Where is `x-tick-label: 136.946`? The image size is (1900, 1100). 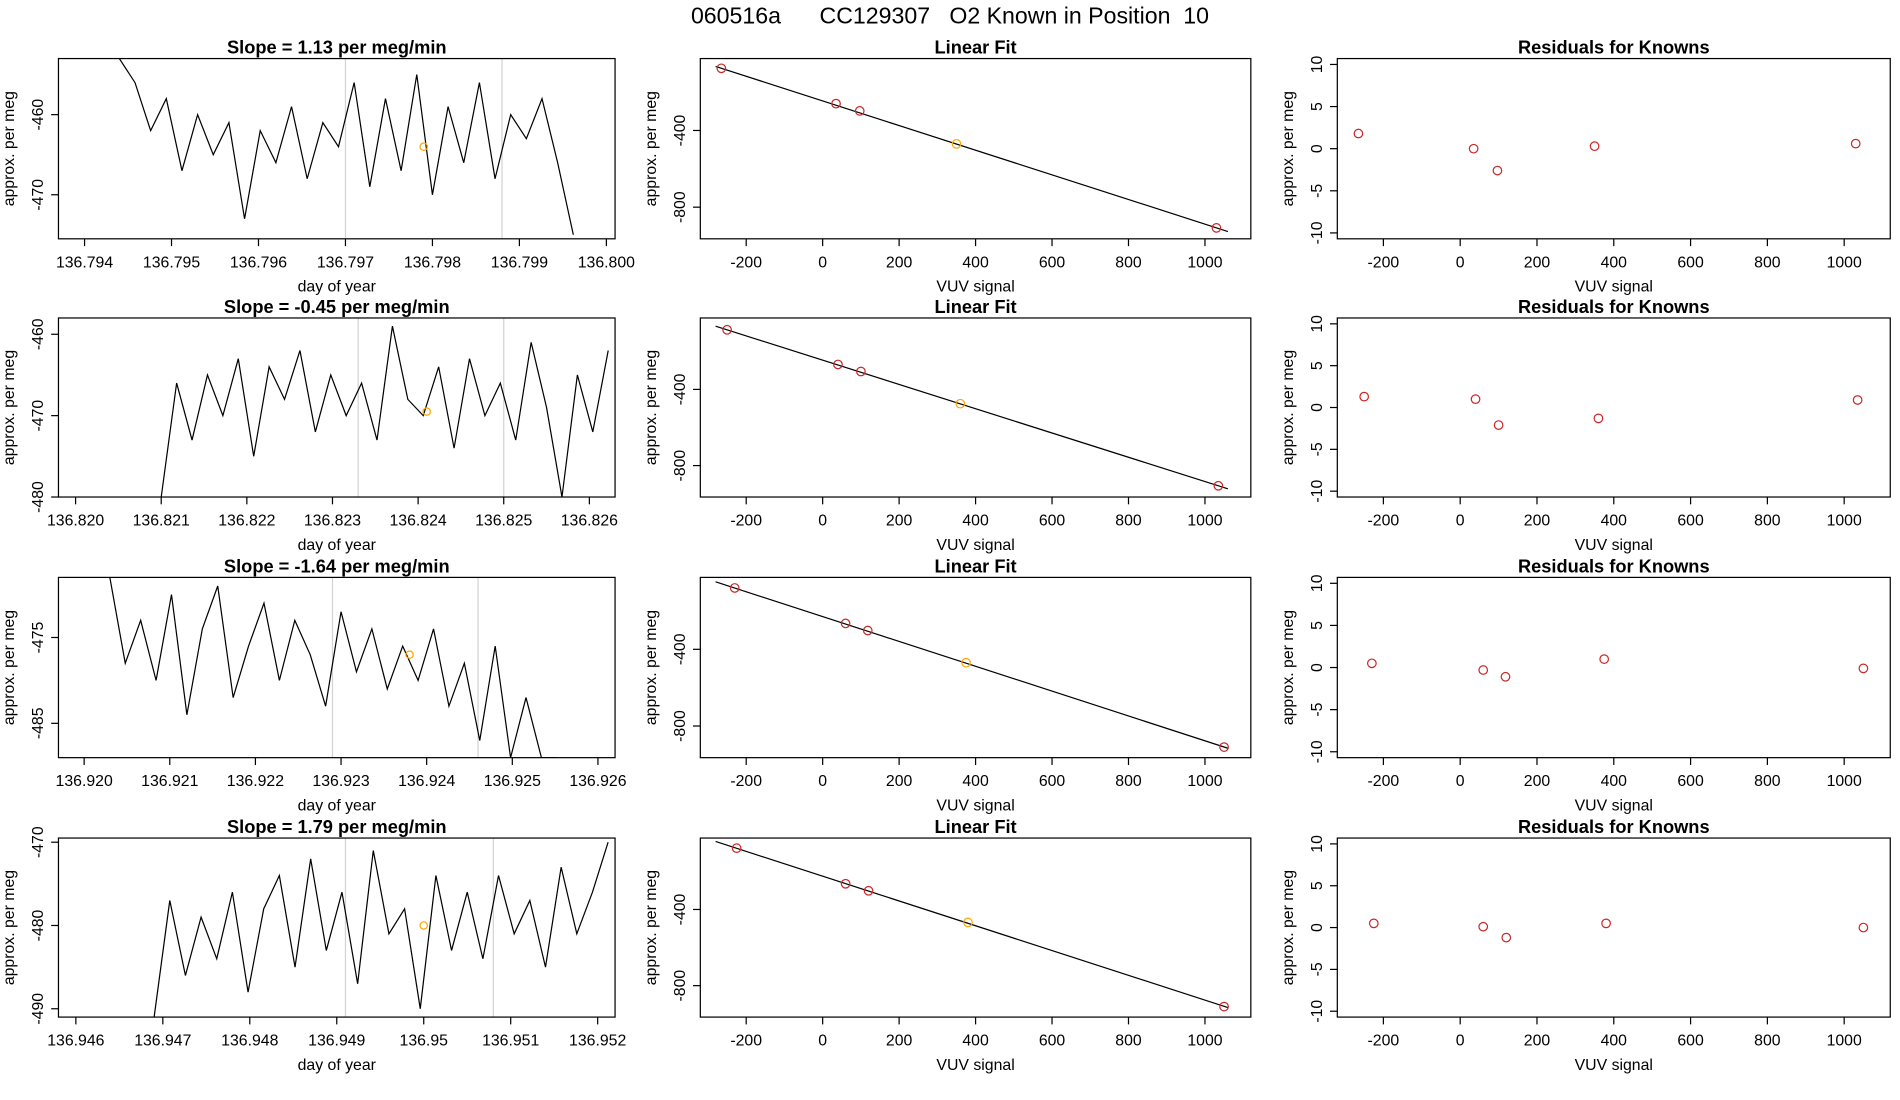 x-tick-label: 136.946 is located at coordinates (75, 1041).